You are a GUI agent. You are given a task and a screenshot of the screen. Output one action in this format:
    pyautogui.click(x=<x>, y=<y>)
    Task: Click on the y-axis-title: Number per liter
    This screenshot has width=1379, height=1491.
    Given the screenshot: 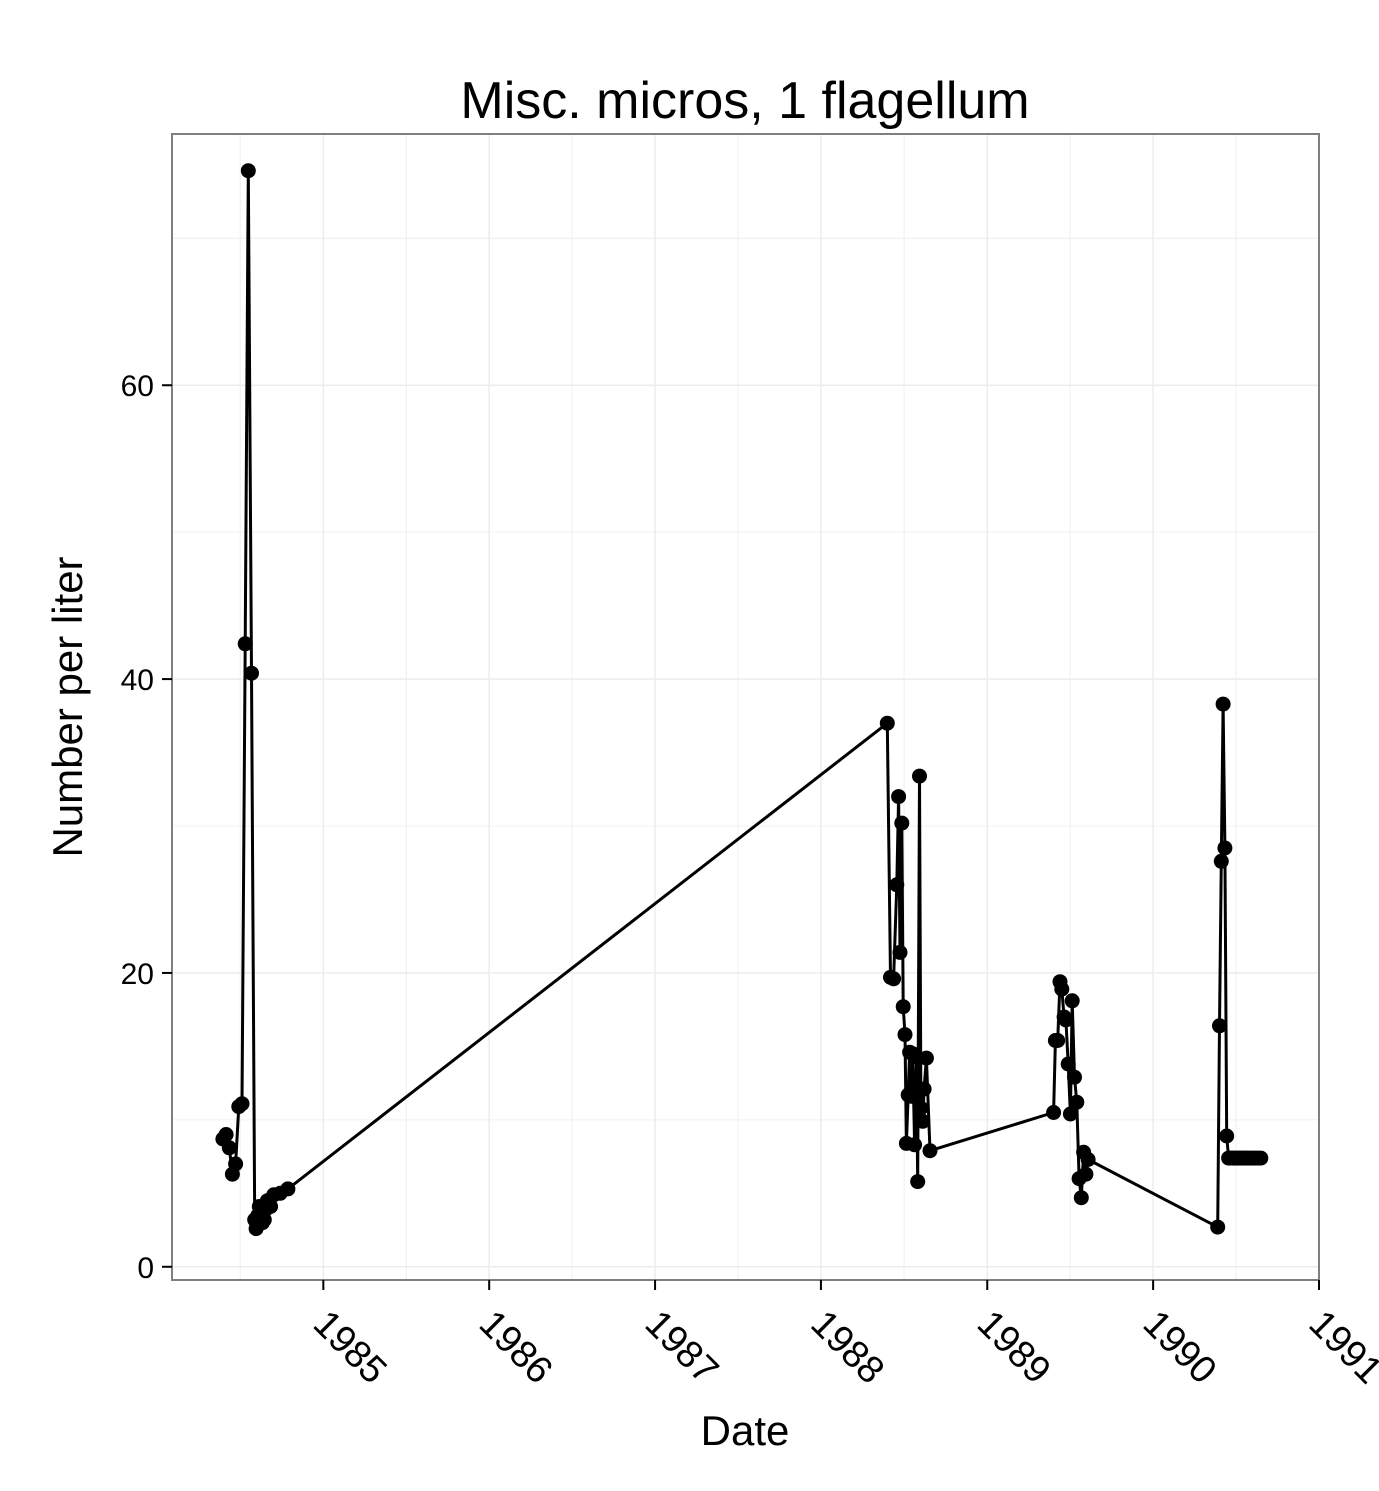 What is the action you would take?
    pyautogui.click(x=67, y=706)
    